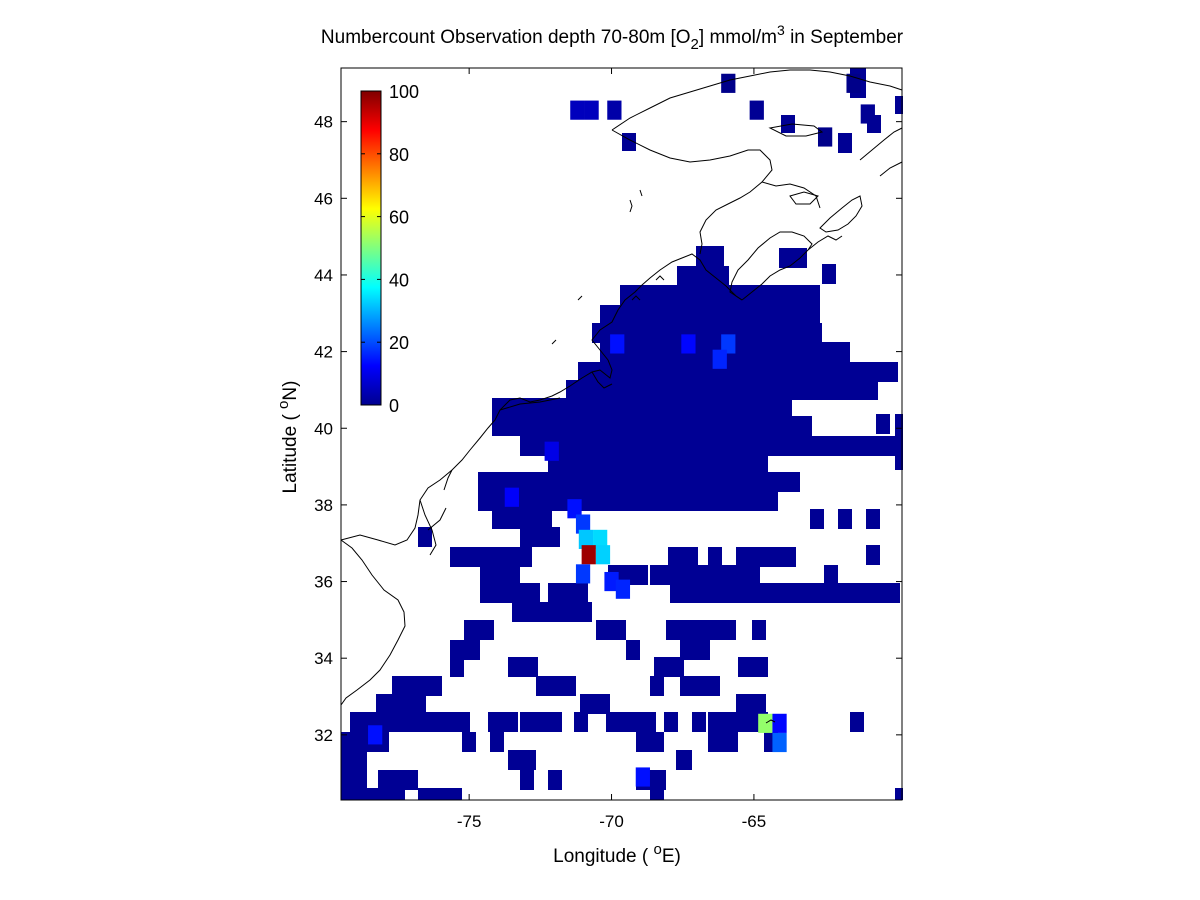  What do you see at coordinates (754, 821) in the screenshot?
I see `x-tick-label: -65` at bounding box center [754, 821].